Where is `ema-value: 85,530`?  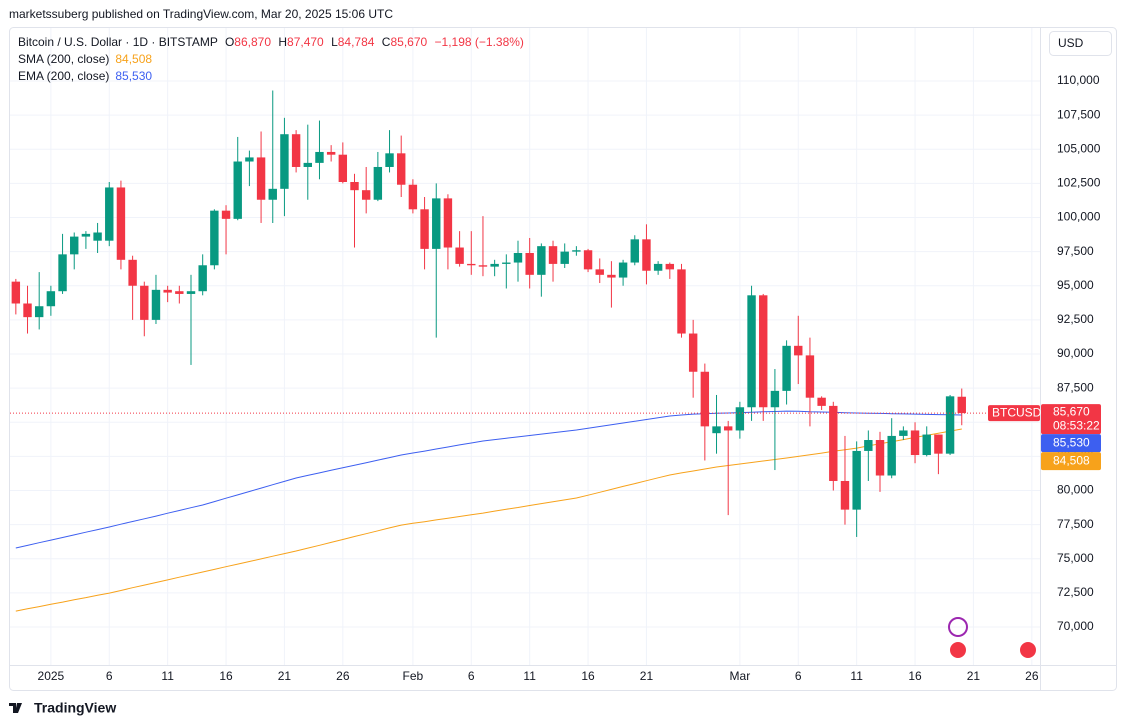
ema-value: 85,530 is located at coordinates (133, 76).